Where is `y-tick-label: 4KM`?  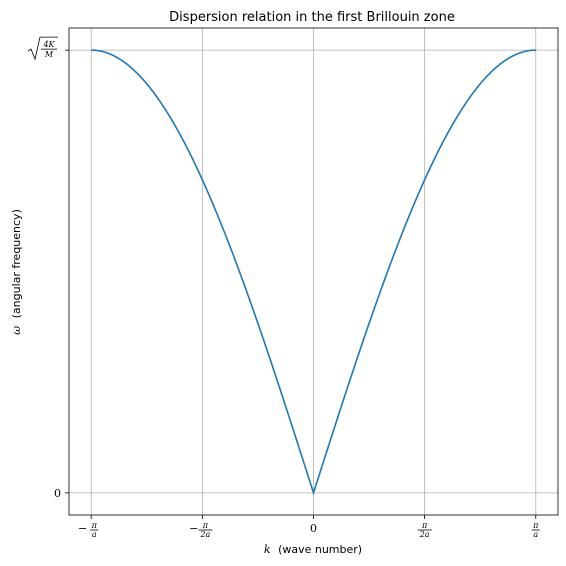 y-tick-label: 4KM is located at coordinates (42, 48).